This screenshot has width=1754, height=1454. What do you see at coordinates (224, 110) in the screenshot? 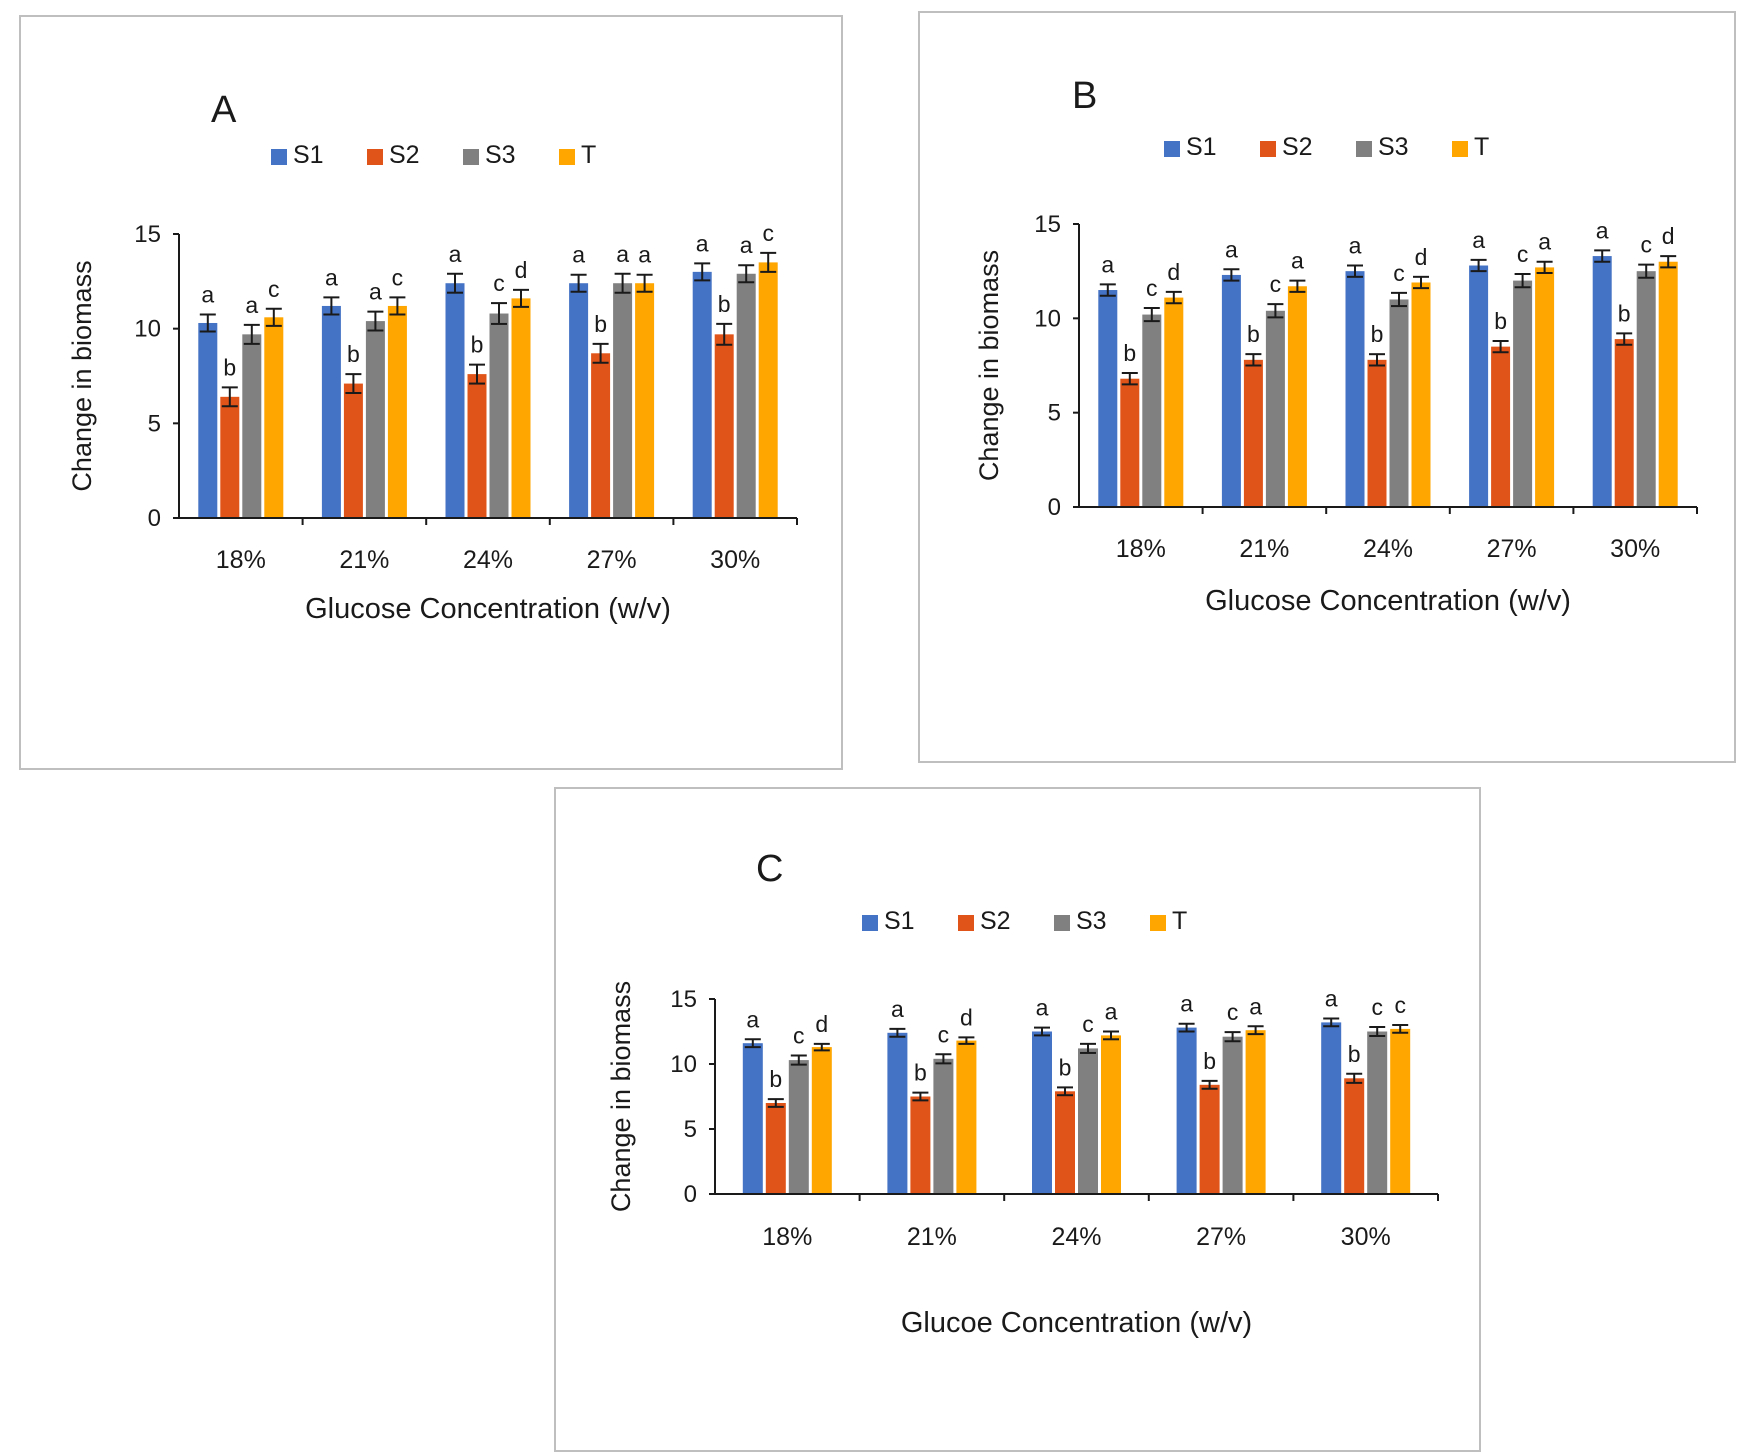
I see `chart-title: A` at bounding box center [224, 110].